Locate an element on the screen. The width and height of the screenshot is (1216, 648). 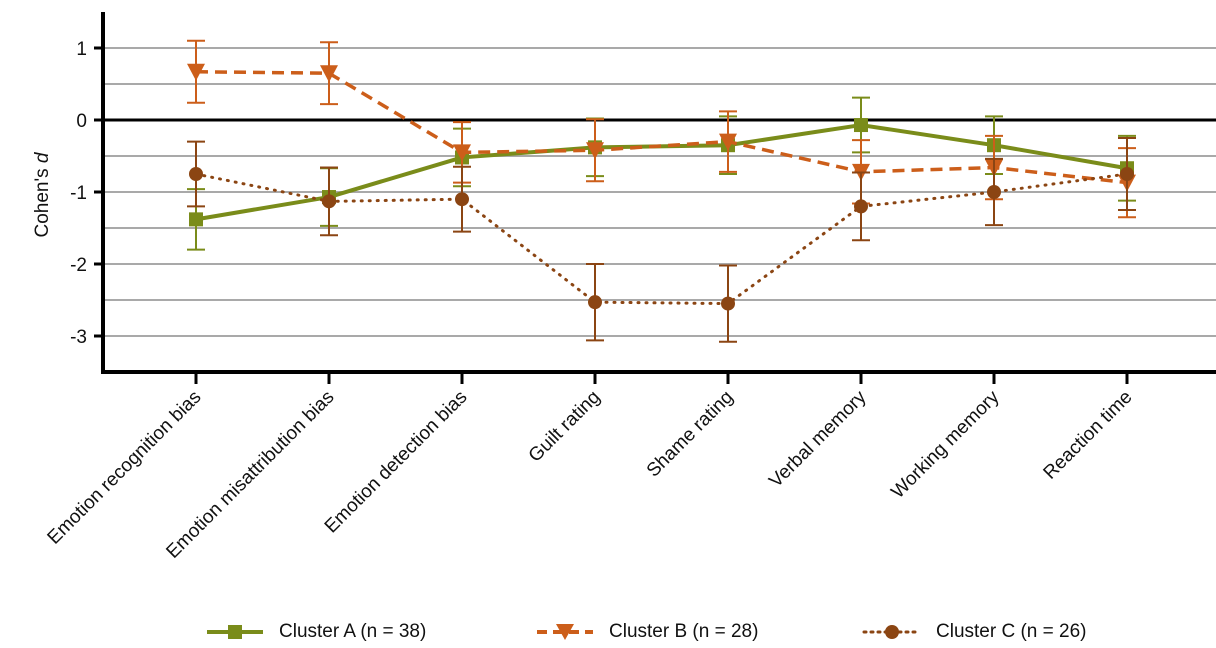
x-tick-label-reaction-time: Reaction time is located at coordinates (1088, 435).